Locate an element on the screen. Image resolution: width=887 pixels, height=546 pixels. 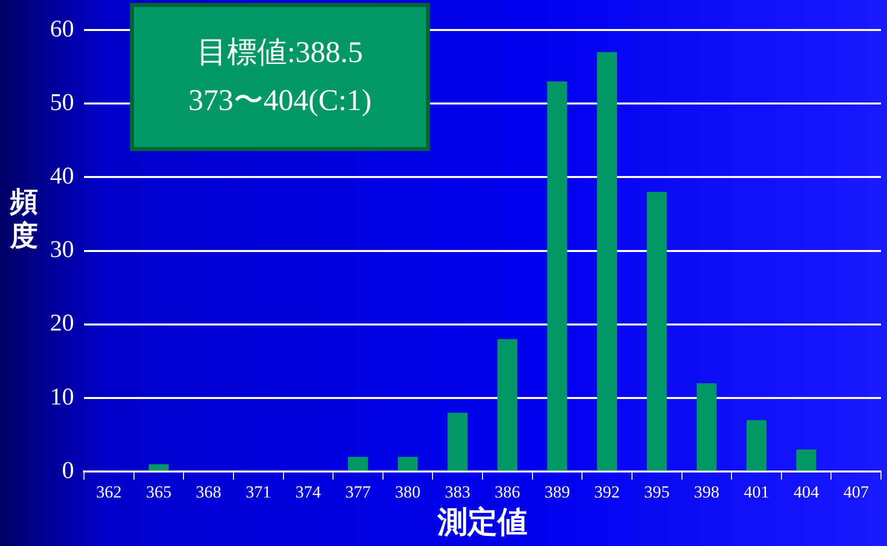
note-panel: 目標値:388.5 373〜404(C:1) is located at coordinates (280, 77).